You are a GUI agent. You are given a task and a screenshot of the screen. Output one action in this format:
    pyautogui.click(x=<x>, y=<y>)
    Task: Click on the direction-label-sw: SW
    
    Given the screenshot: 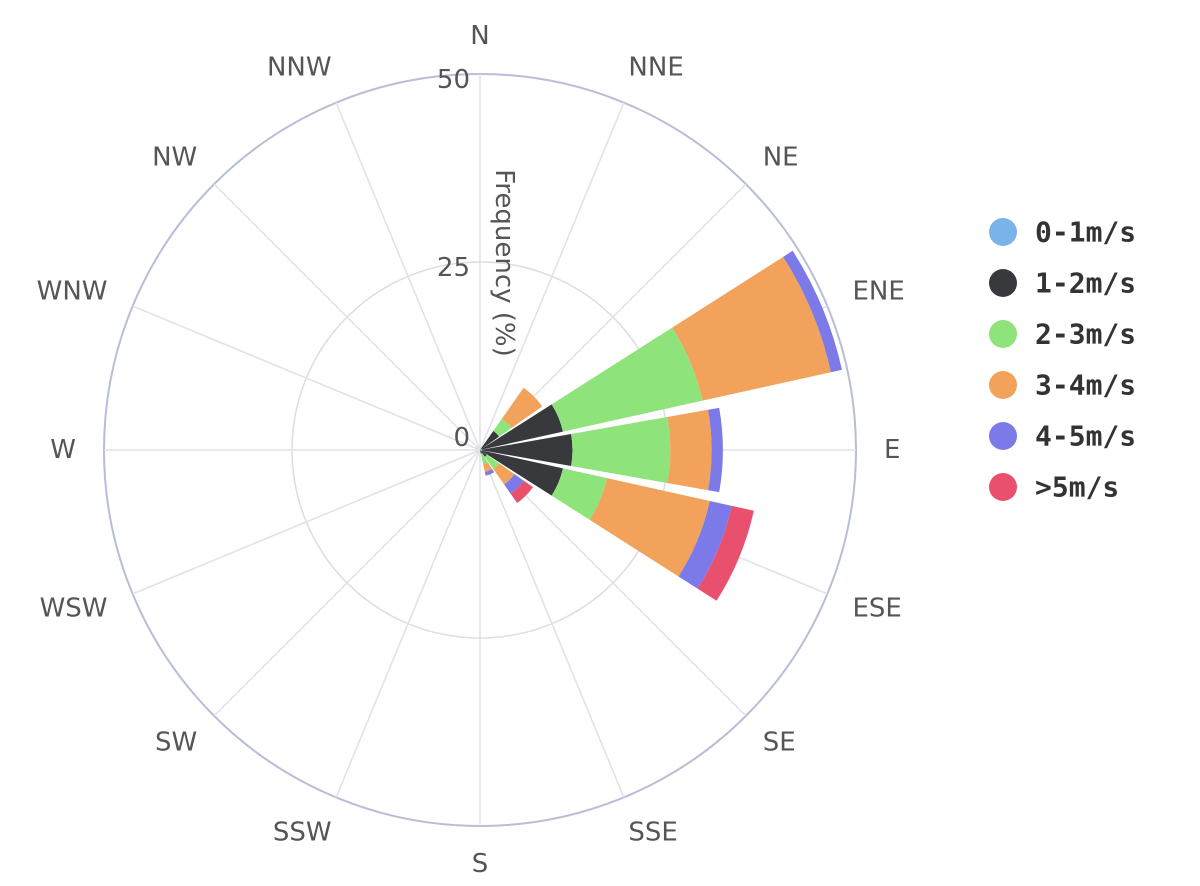 What is the action you would take?
    pyautogui.click(x=176, y=743)
    